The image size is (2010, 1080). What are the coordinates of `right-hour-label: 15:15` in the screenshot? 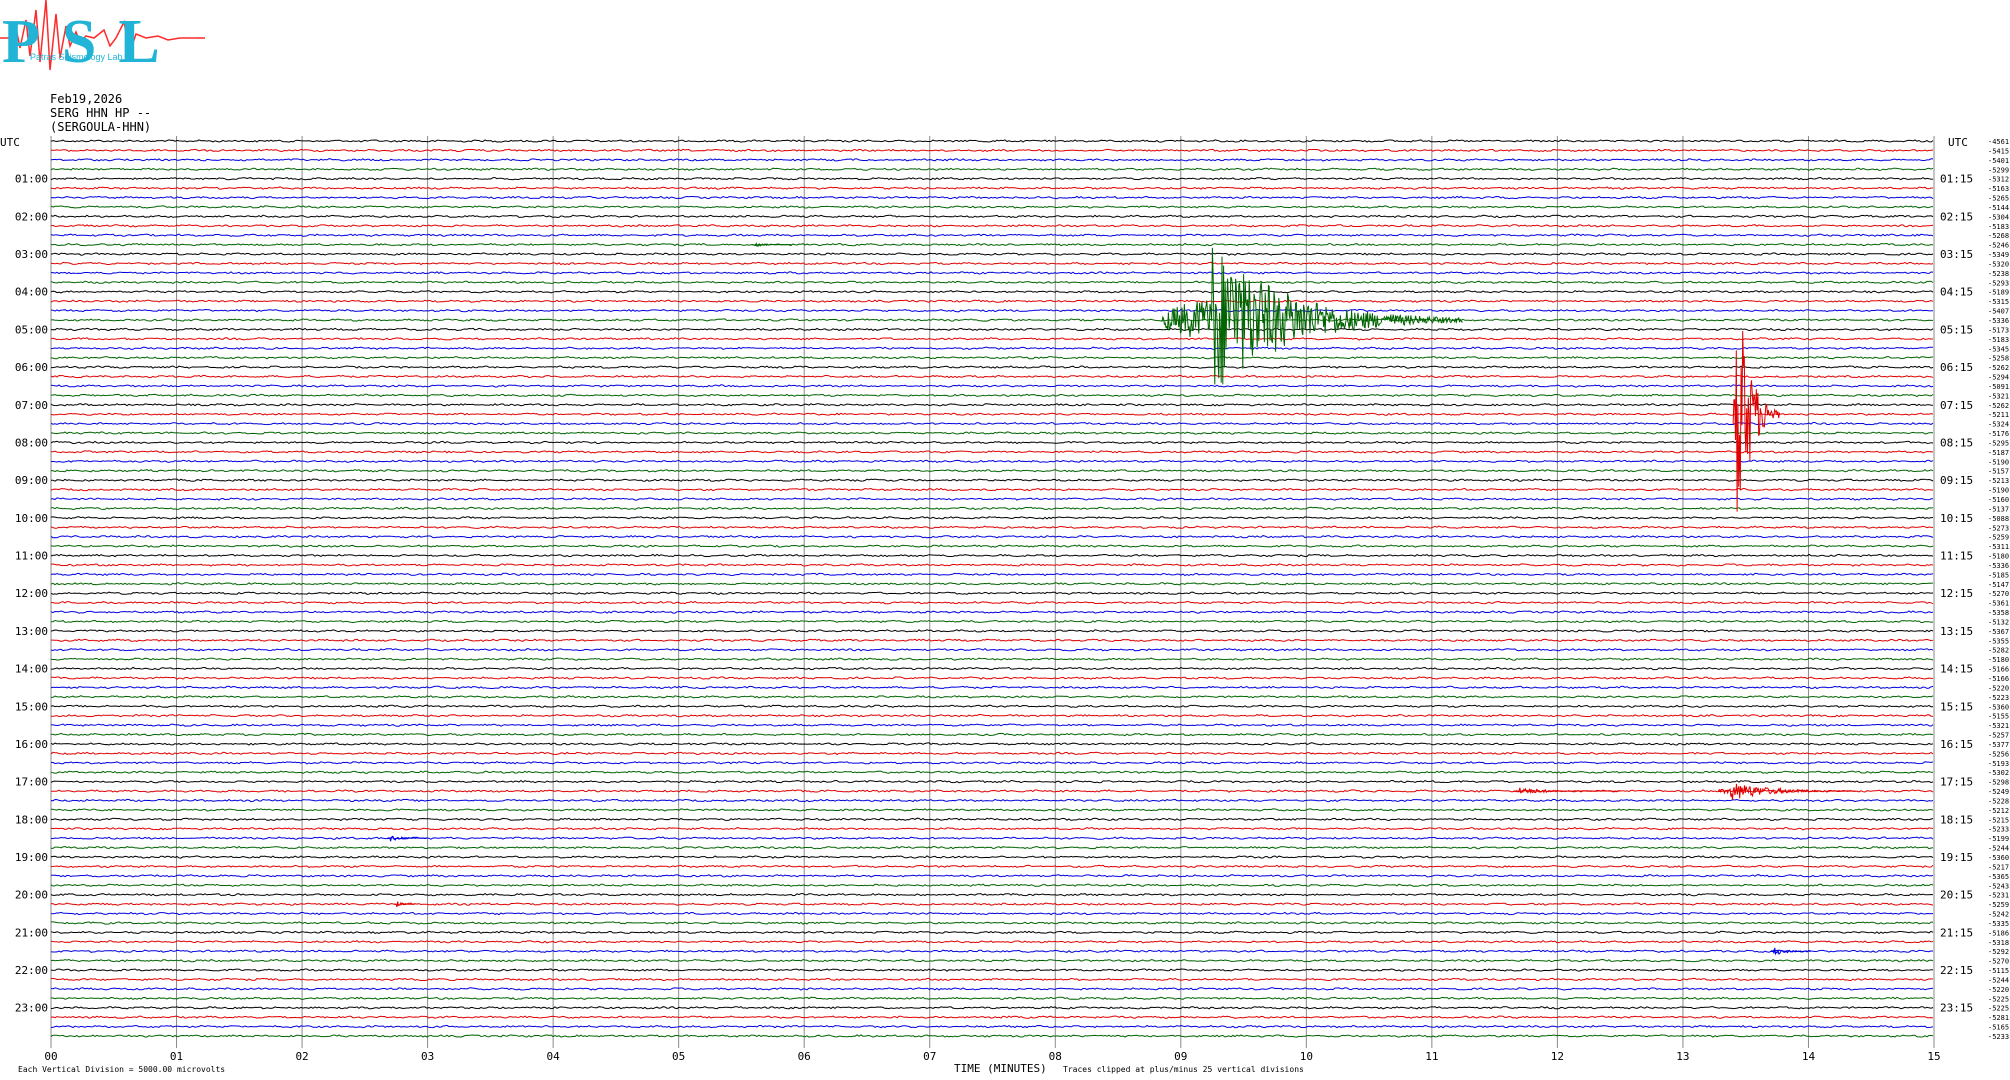 It's located at (1956, 706).